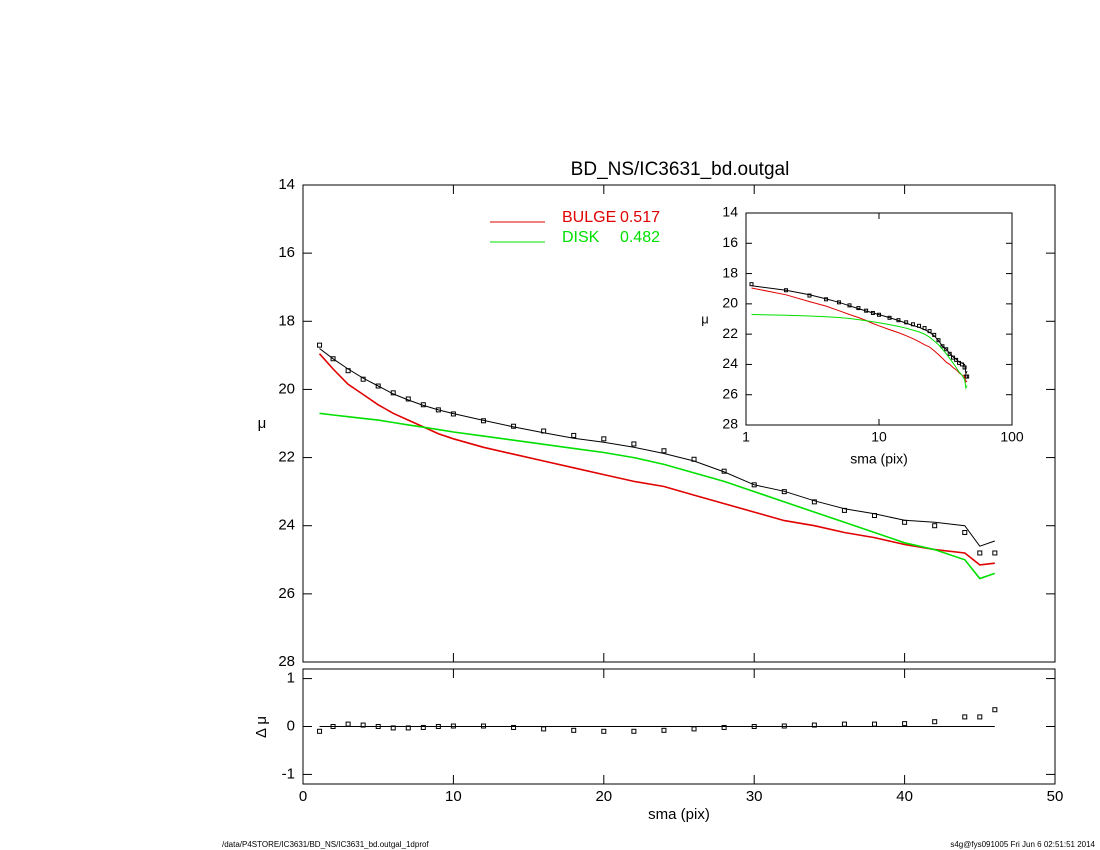  Describe the element at coordinates (679, 814) in the screenshot. I see `x-axis-label: sma (pix)` at that location.